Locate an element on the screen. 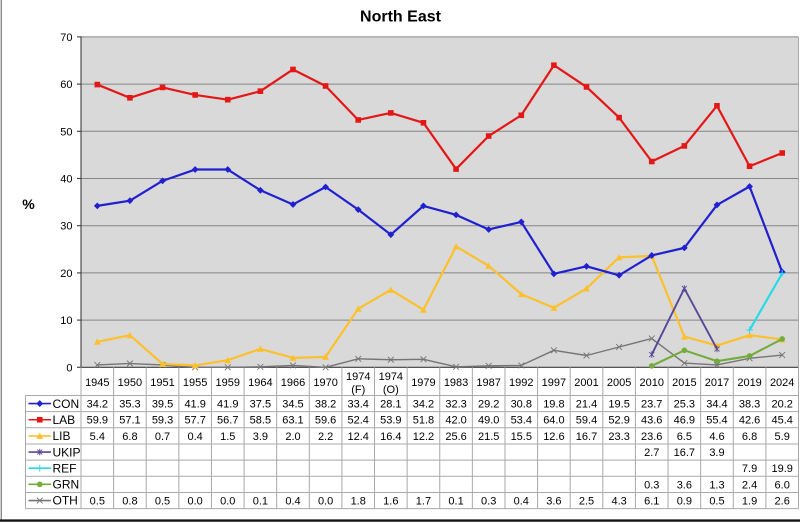 Image resolution: width=800 pixels, height=524 pixels. svg-text: 43.6 is located at coordinates (651, 421).